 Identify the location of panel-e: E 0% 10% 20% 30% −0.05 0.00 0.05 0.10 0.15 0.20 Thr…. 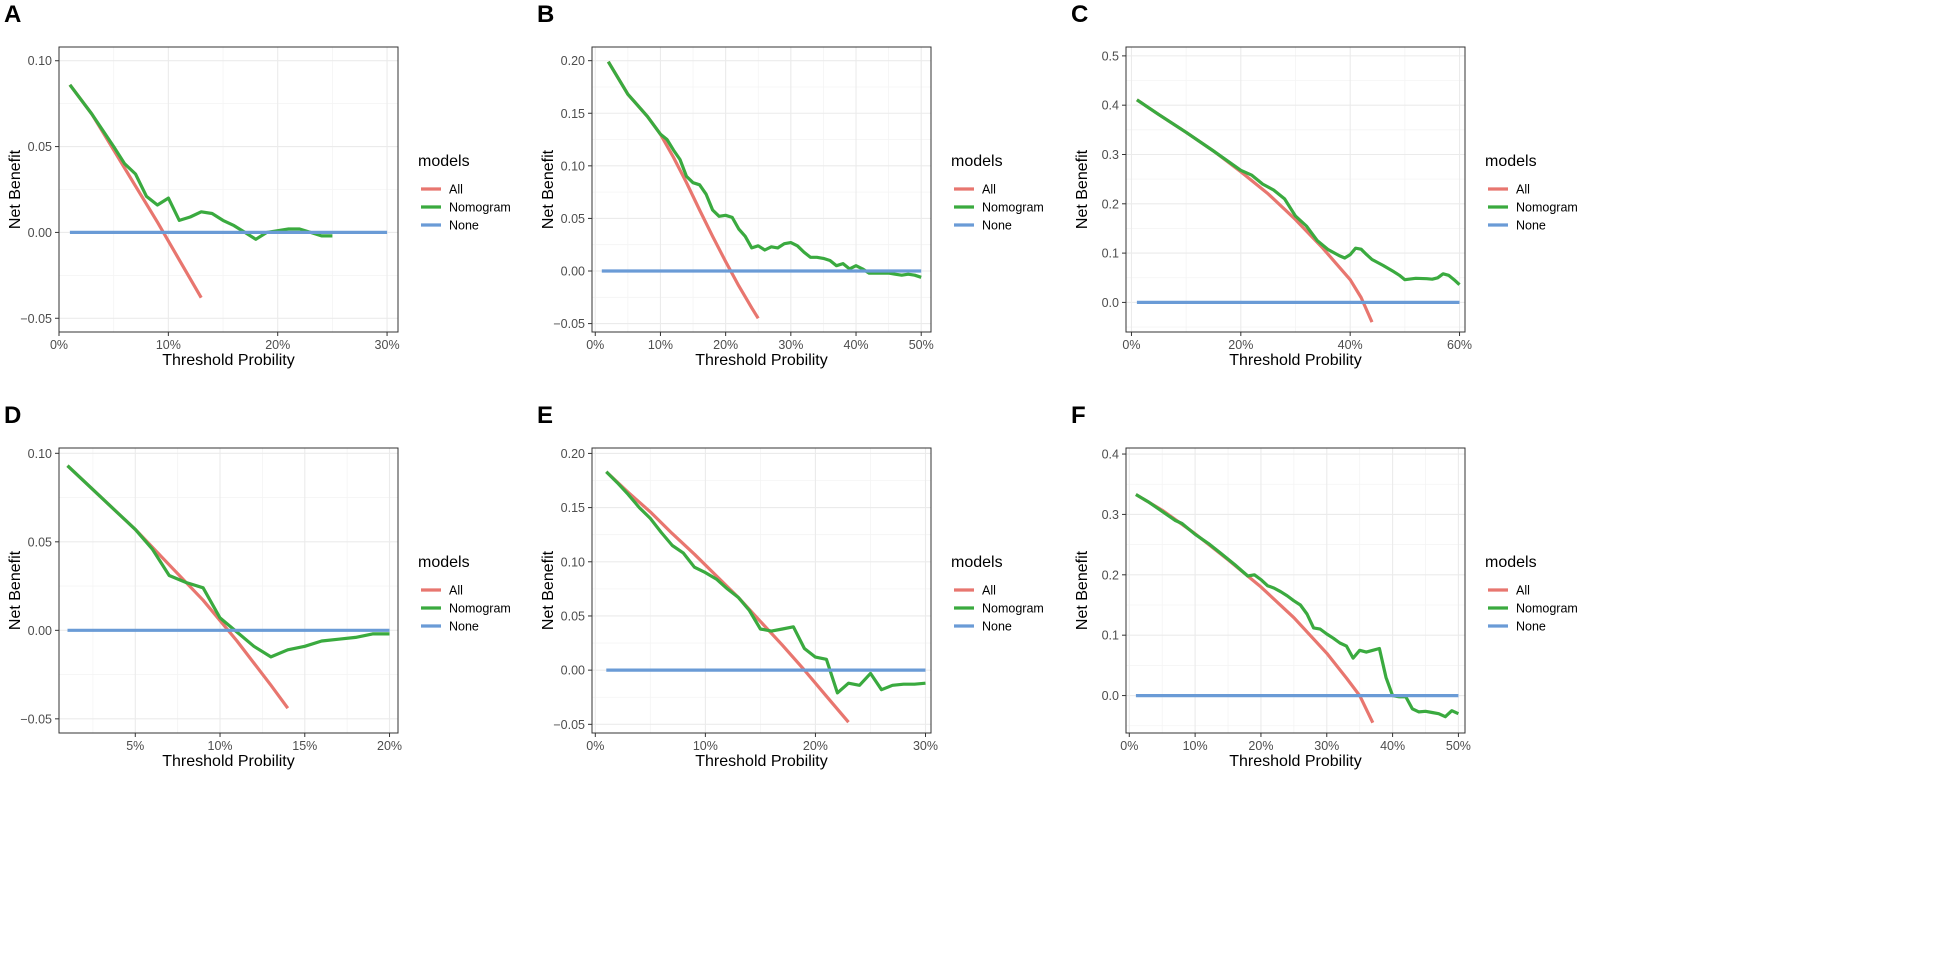
(790, 586).